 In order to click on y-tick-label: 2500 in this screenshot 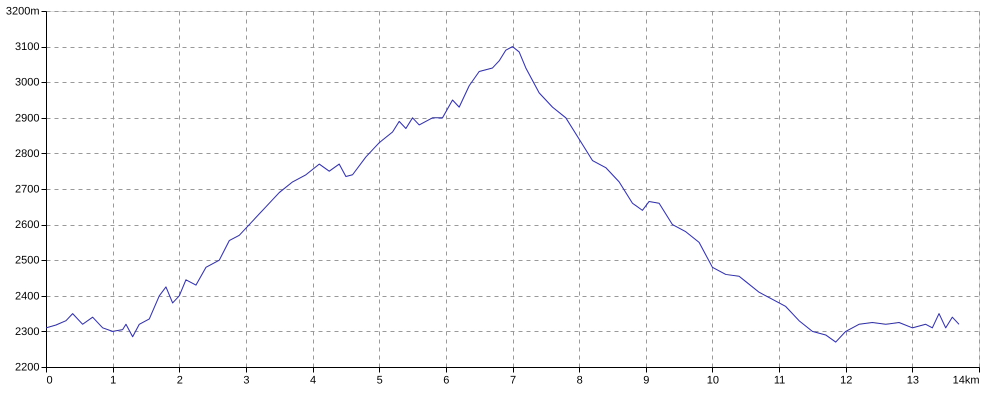, I will do `click(27, 260)`.